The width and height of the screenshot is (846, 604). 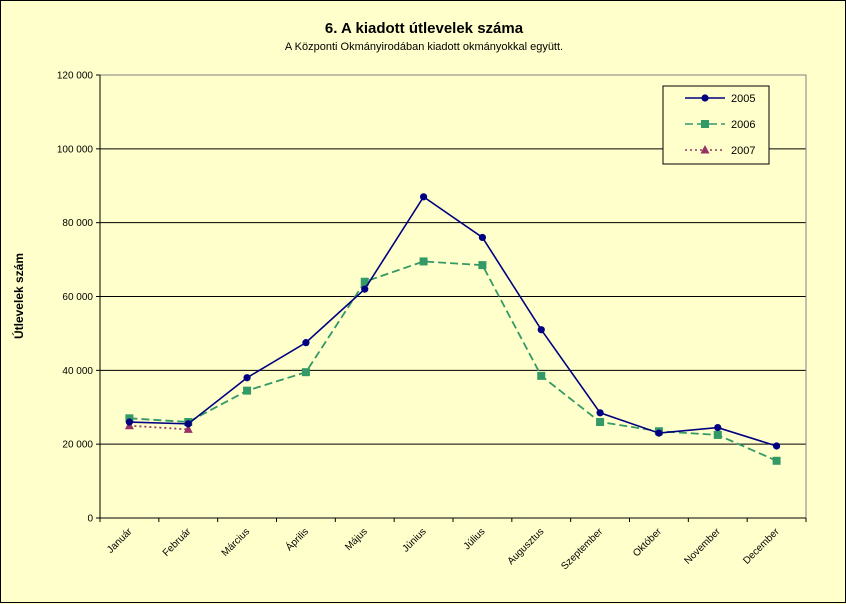 I want to click on legend-label: 2006, so click(x=743, y=125).